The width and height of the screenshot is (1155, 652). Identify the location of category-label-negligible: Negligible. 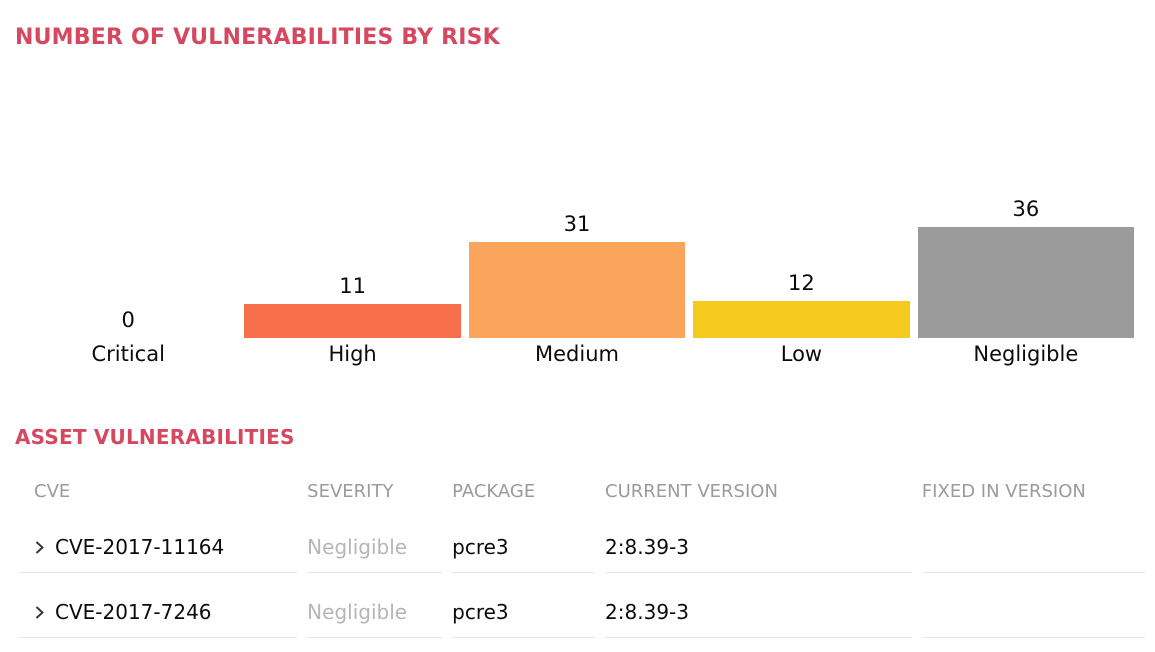
(1026, 354).